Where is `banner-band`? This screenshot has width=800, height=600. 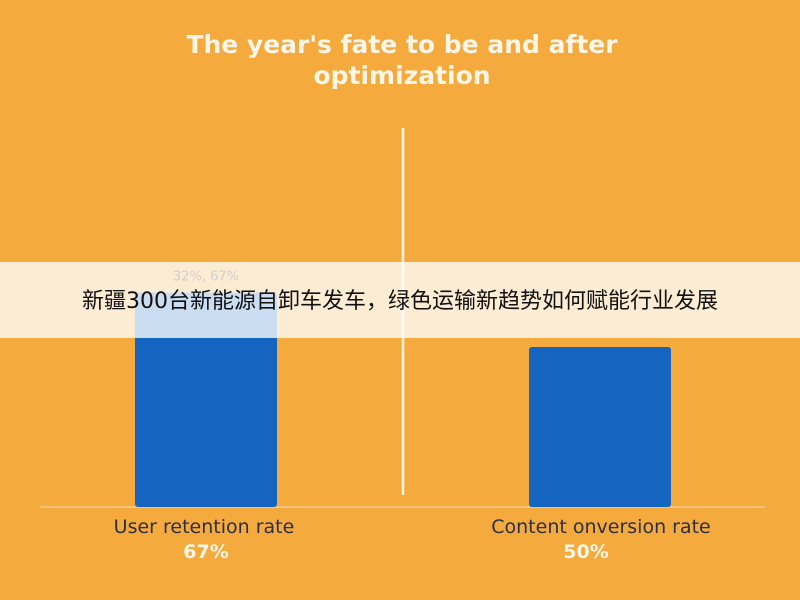 banner-band is located at coordinates (400, 300).